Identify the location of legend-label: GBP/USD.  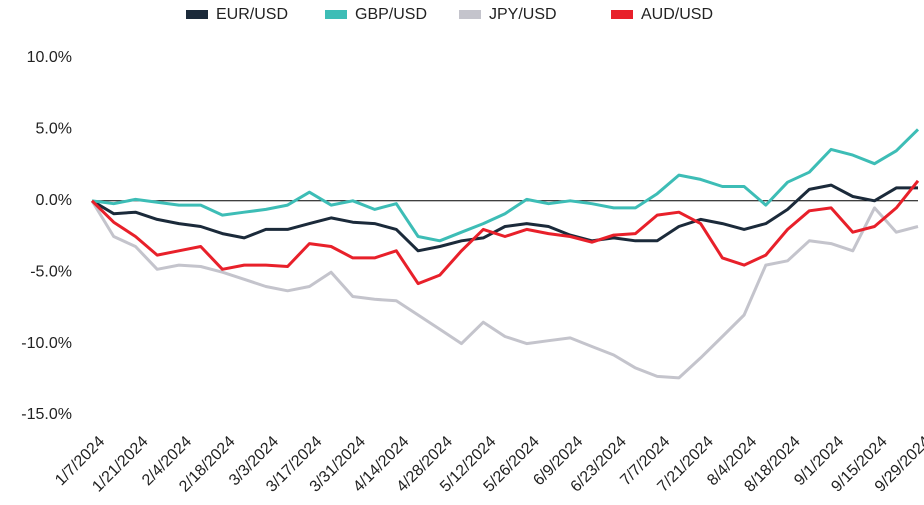
(391, 14).